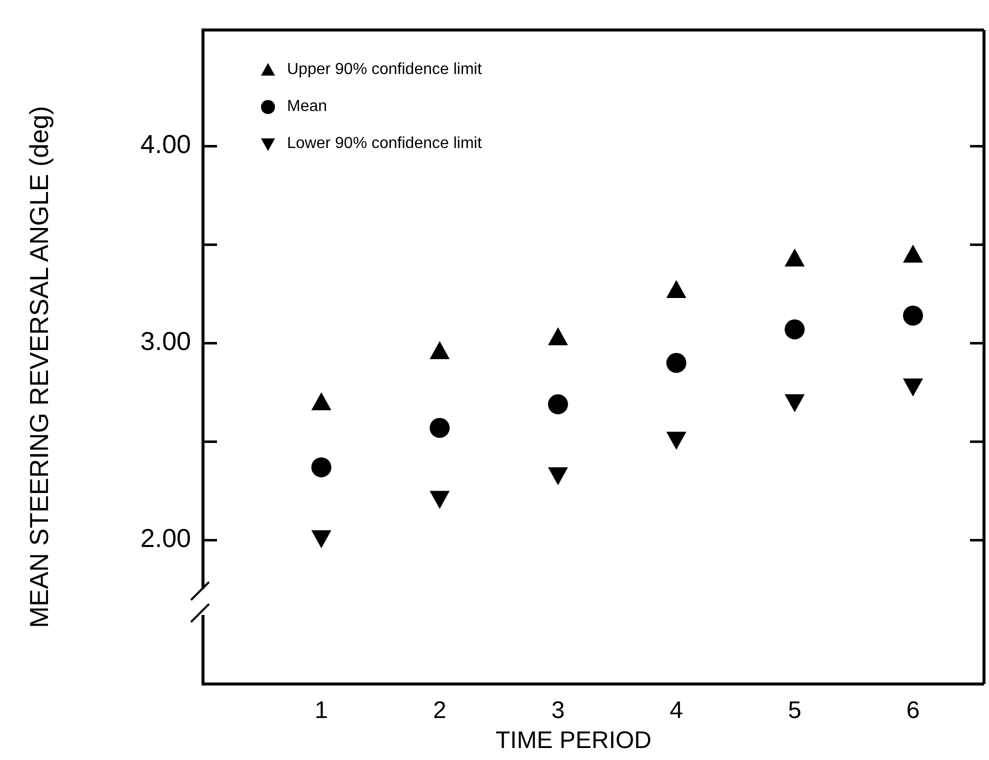 The width and height of the screenshot is (989, 760). I want to click on x-tick-label: 3, so click(558, 710).